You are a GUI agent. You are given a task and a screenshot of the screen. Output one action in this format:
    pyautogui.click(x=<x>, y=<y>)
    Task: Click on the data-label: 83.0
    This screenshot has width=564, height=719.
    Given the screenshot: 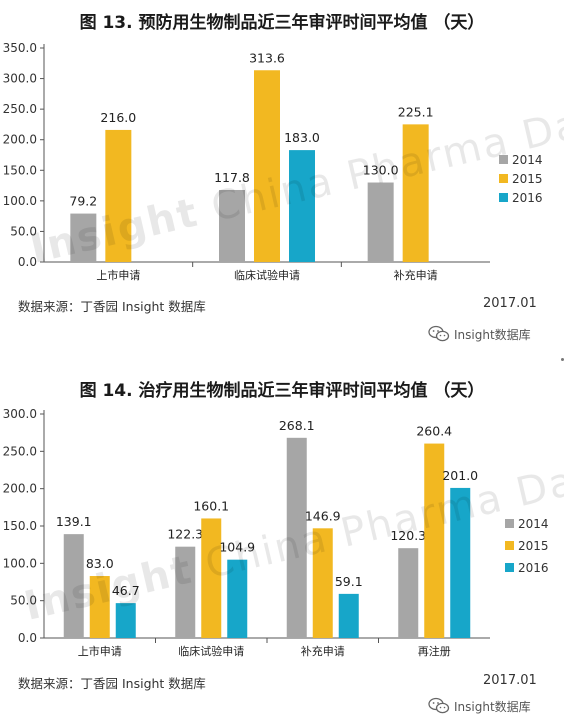 What is the action you would take?
    pyautogui.click(x=100, y=563)
    